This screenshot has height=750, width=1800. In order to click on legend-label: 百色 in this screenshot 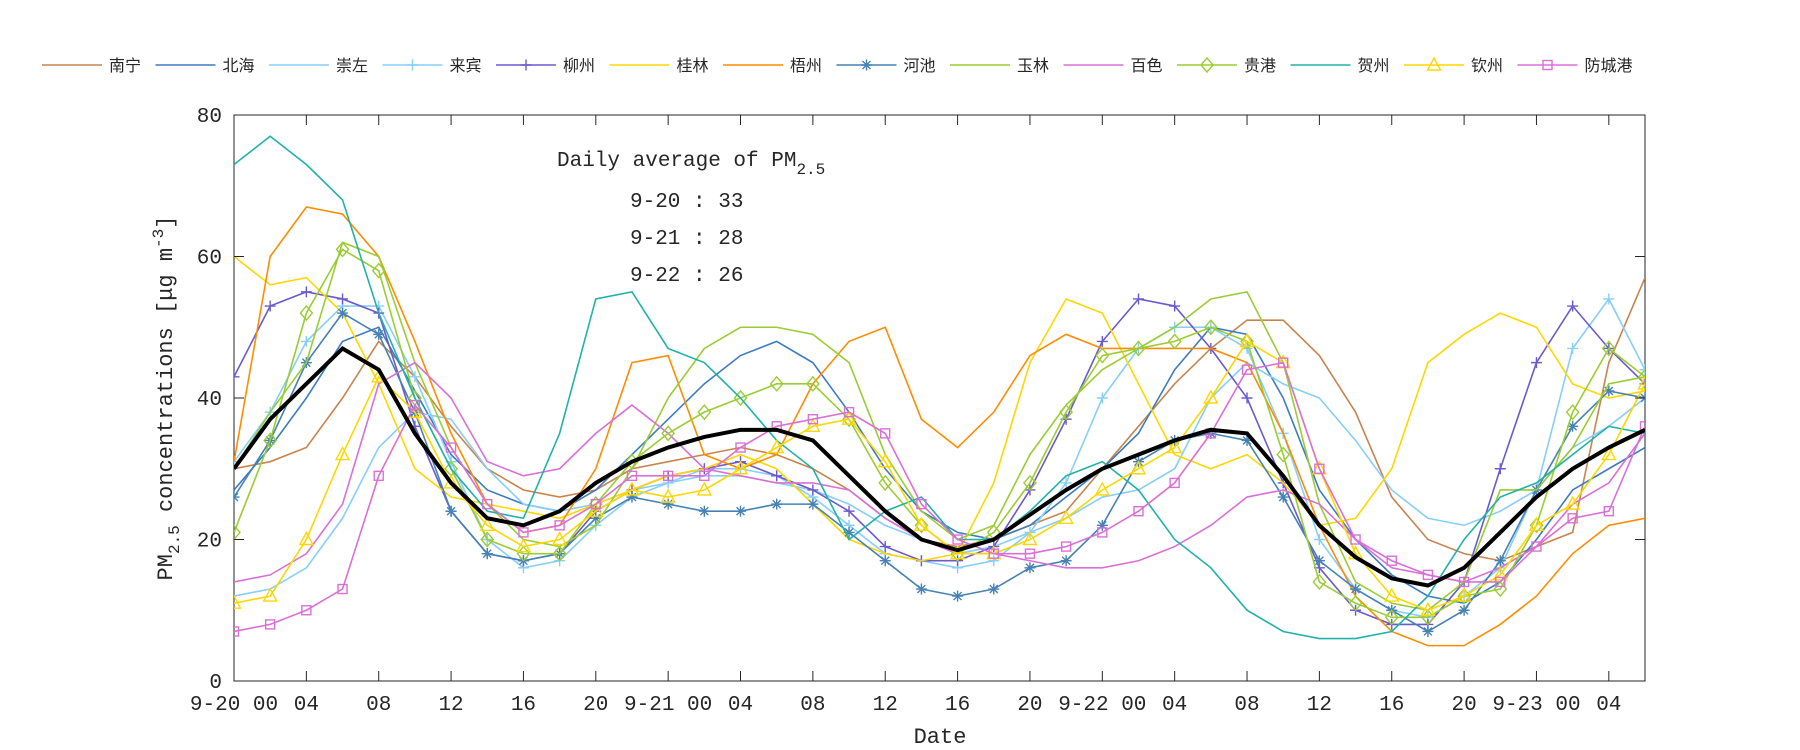, I will do `click(1147, 65)`.